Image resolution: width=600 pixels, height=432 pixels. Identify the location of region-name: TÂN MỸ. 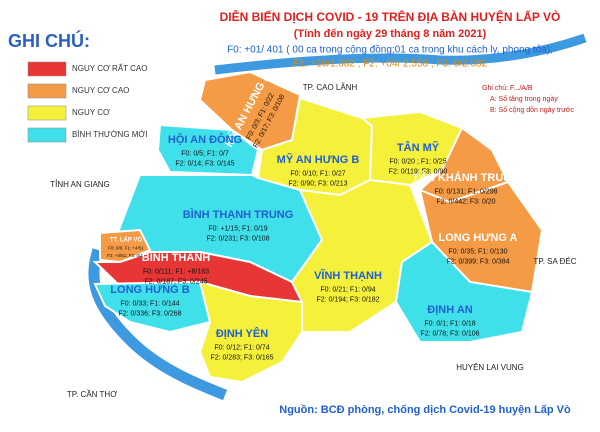
(418, 147).